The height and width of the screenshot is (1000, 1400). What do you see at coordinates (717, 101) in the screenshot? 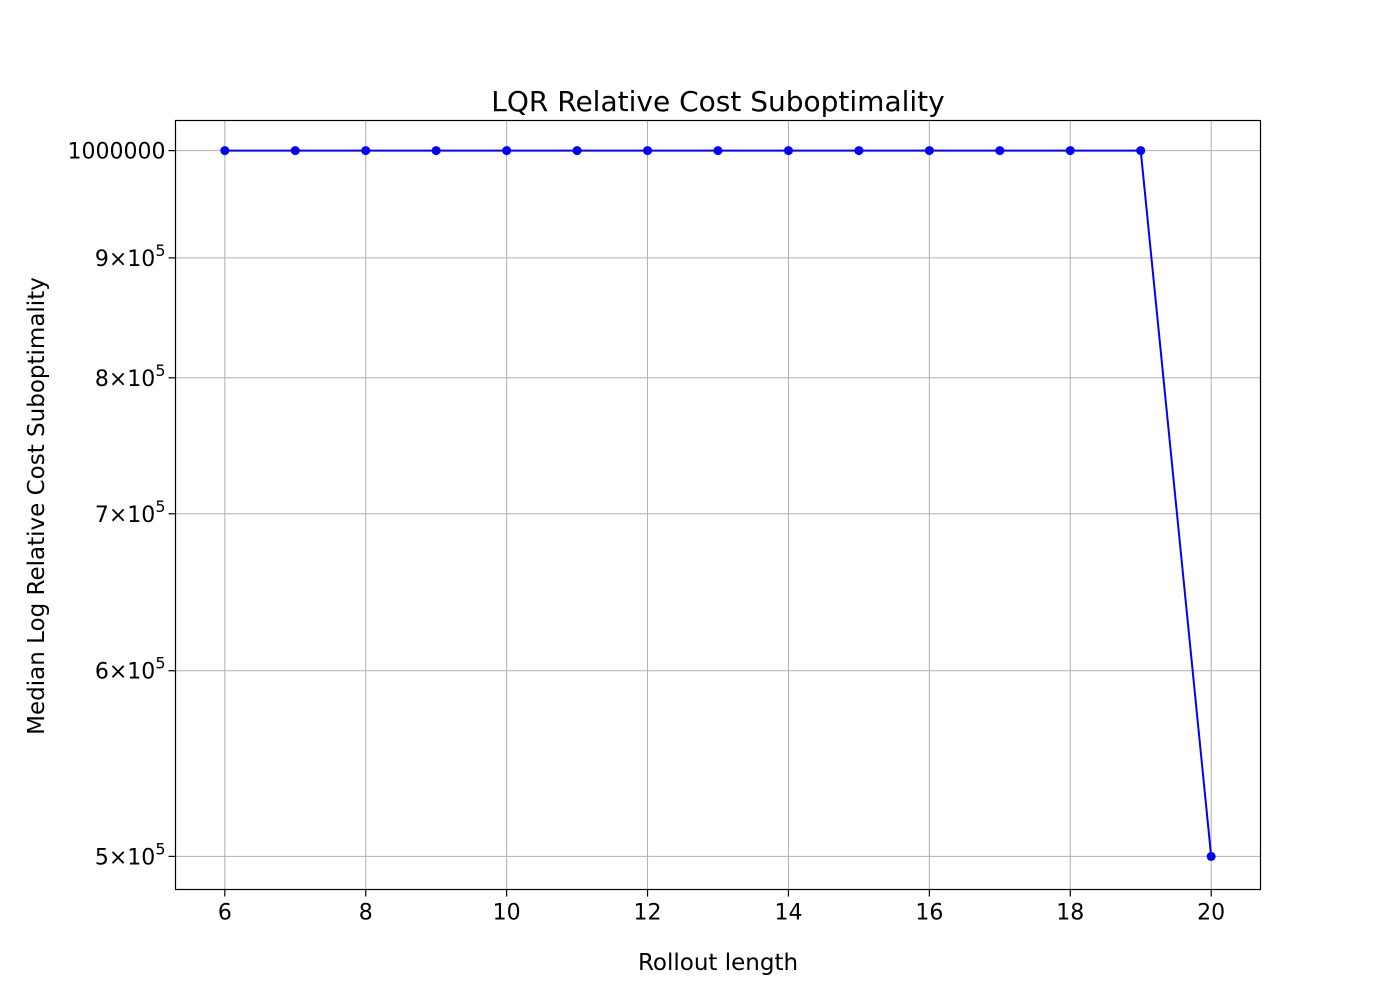
I see `chart-title: LQR Relative Cost Suboptimality` at bounding box center [717, 101].